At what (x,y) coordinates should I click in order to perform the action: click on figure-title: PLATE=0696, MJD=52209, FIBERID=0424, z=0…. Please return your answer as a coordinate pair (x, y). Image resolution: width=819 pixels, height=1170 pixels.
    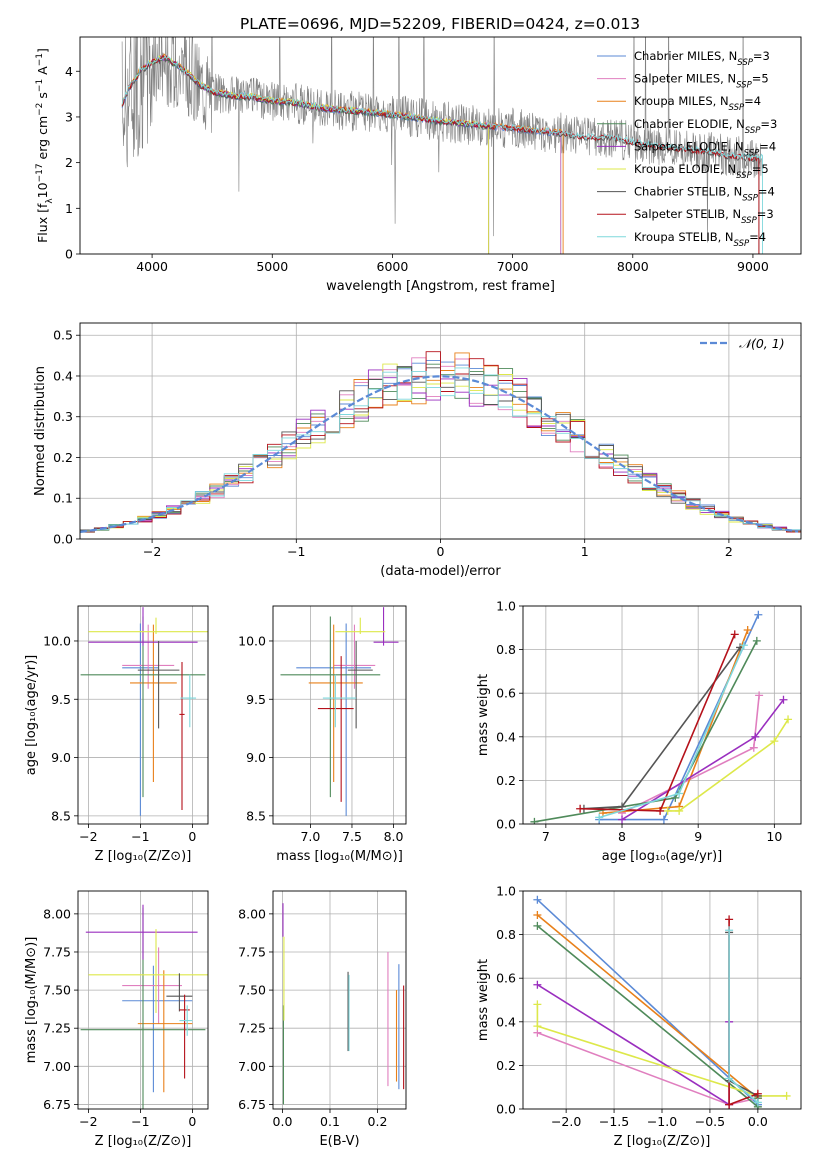
    Looking at the image, I should click on (440, 24).